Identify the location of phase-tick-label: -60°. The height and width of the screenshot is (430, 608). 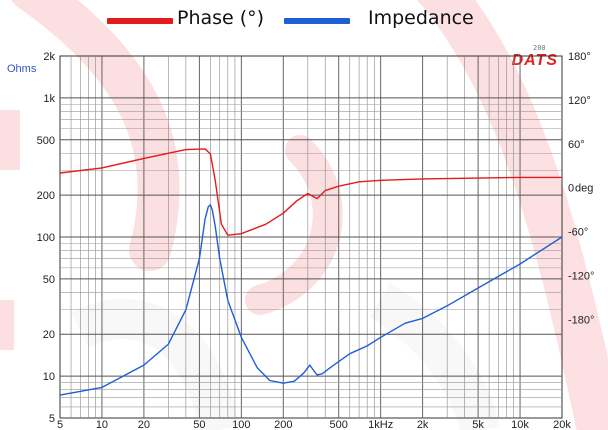
(578, 233).